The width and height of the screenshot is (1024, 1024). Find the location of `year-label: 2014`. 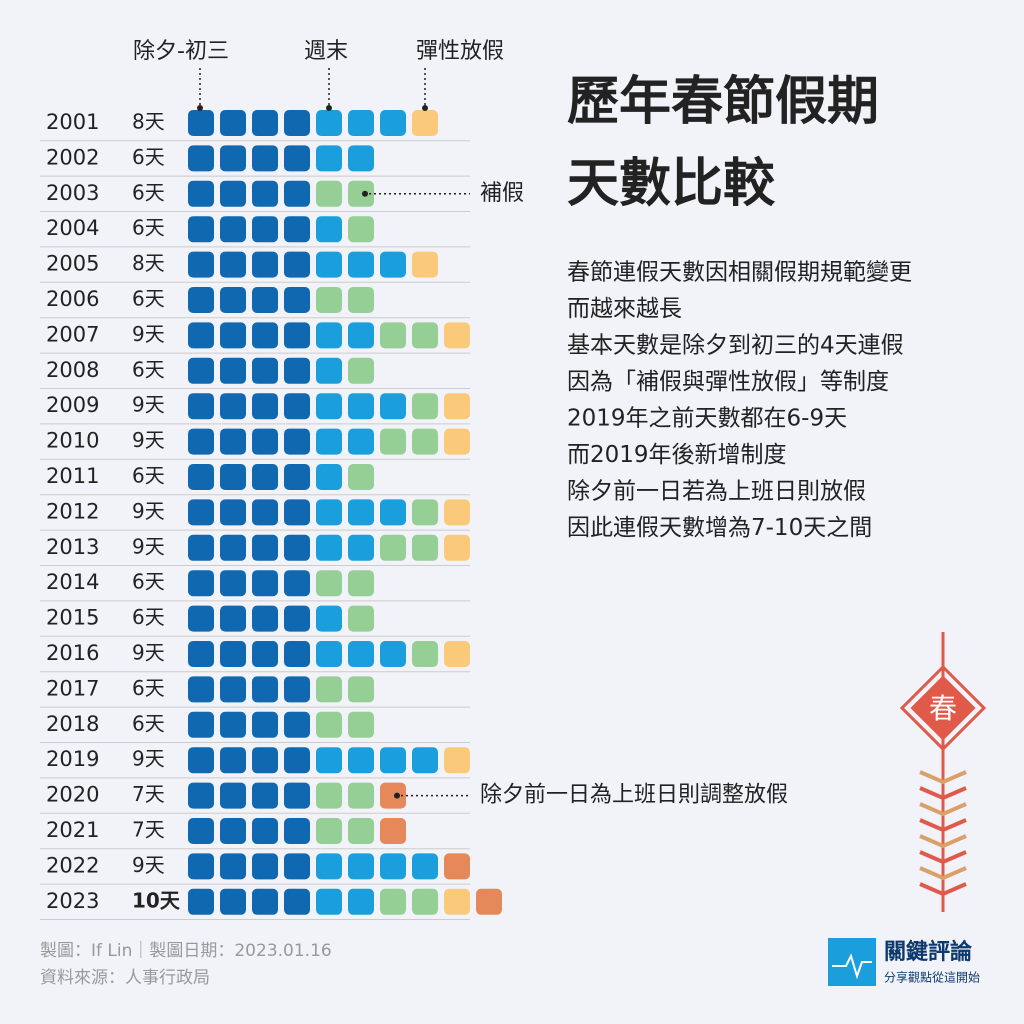

year-label: 2014 is located at coordinates (72, 582).